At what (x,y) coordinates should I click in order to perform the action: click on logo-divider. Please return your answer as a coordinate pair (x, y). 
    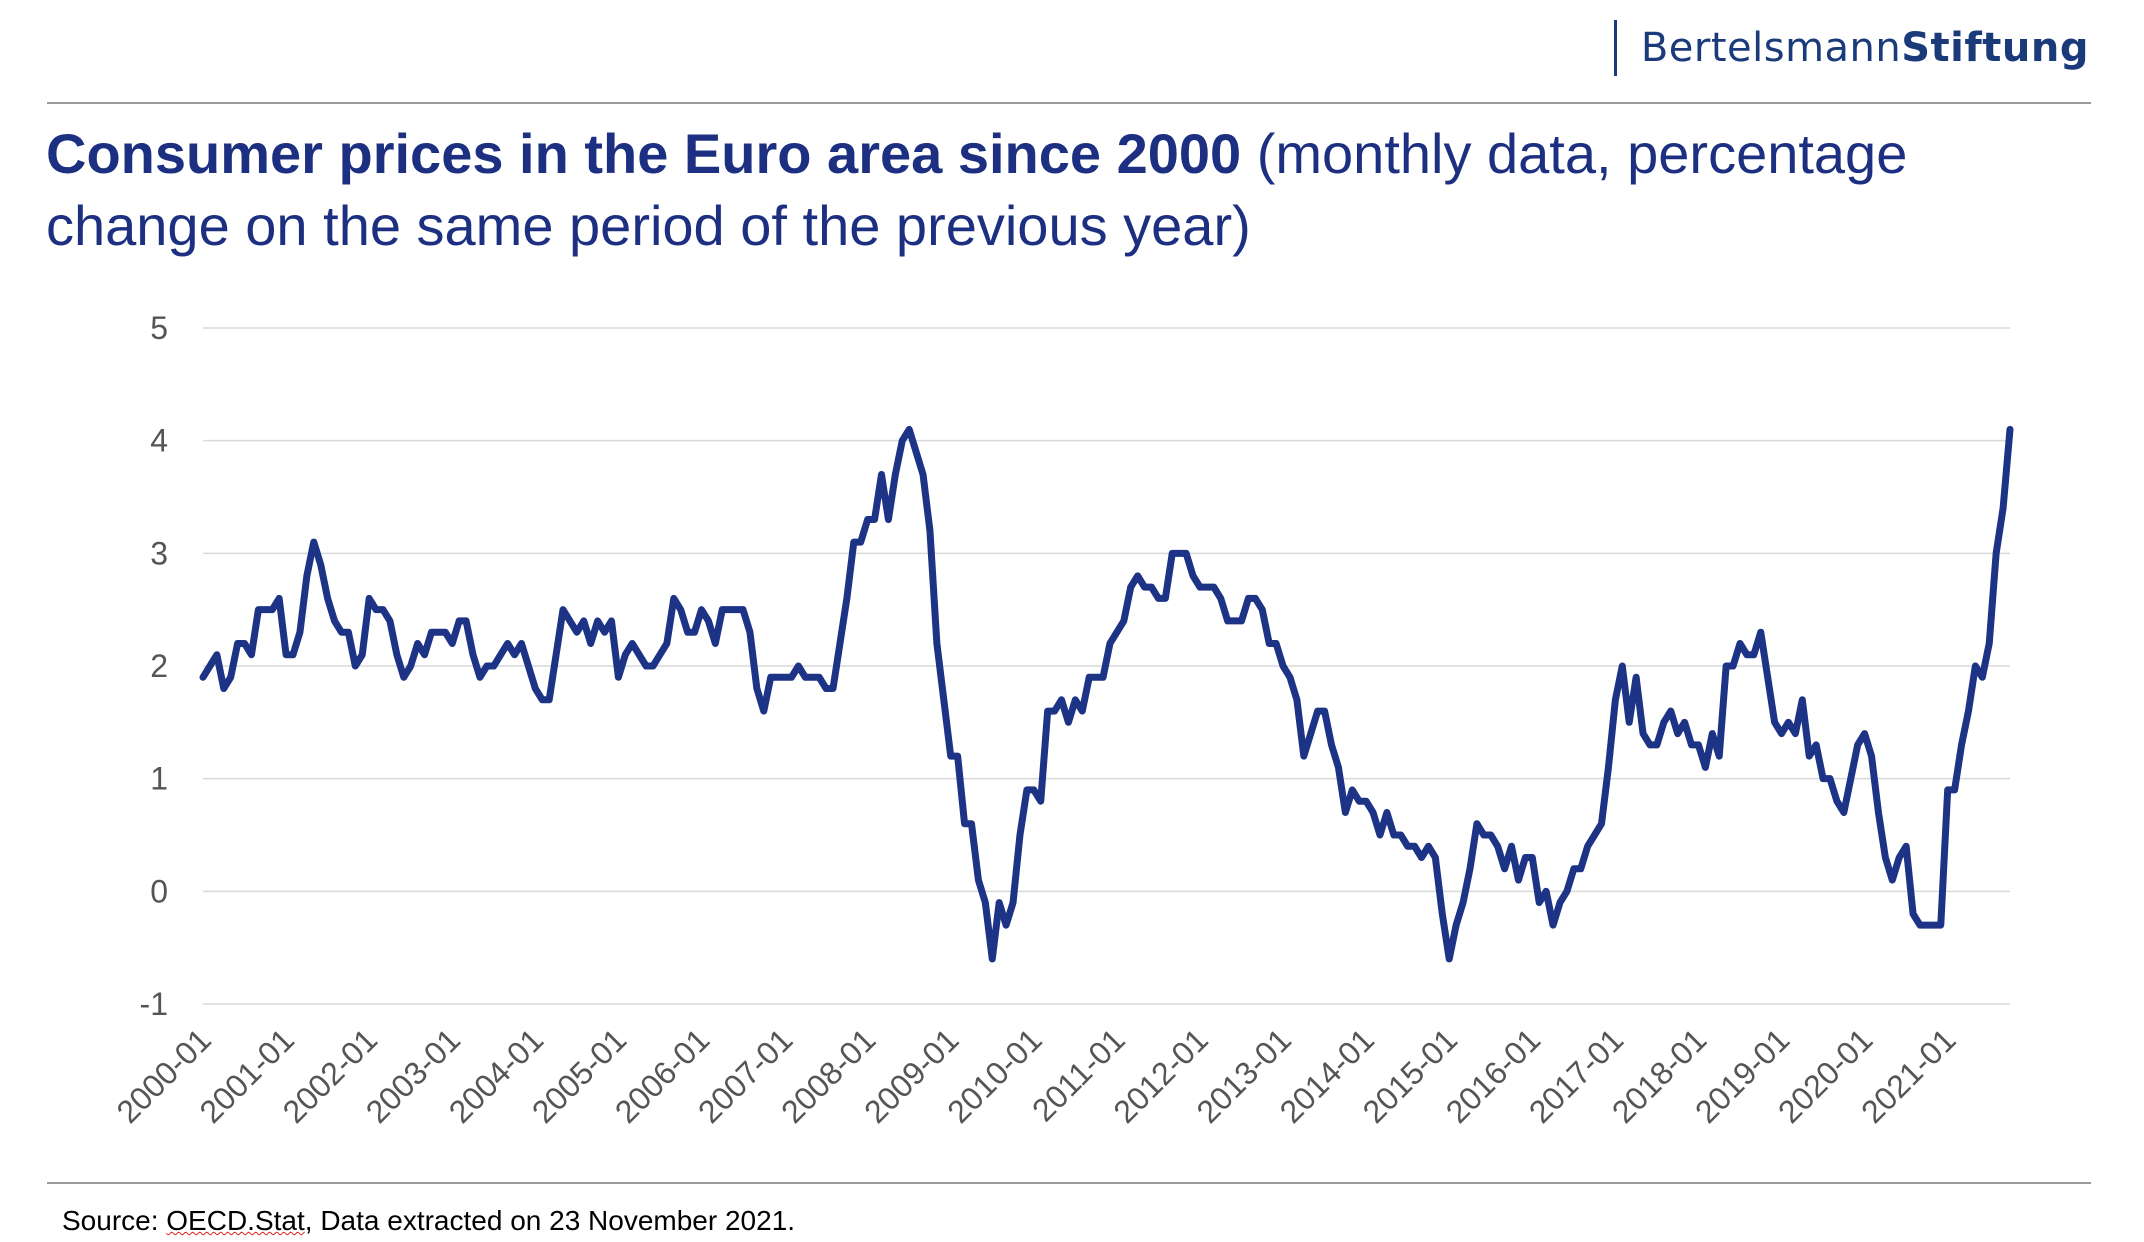
    Looking at the image, I should click on (1615, 48).